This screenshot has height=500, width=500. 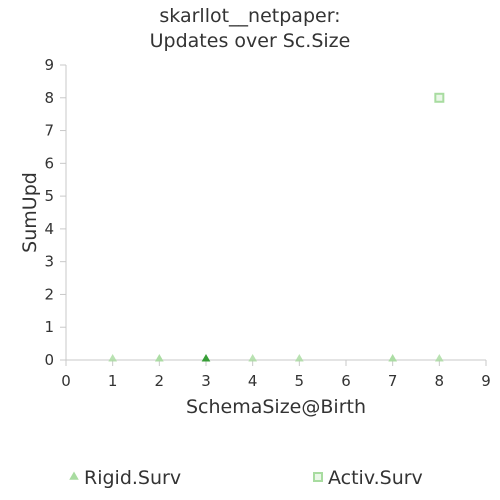 What do you see at coordinates (49, 360) in the screenshot?
I see `y-tick-label: 0` at bounding box center [49, 360].